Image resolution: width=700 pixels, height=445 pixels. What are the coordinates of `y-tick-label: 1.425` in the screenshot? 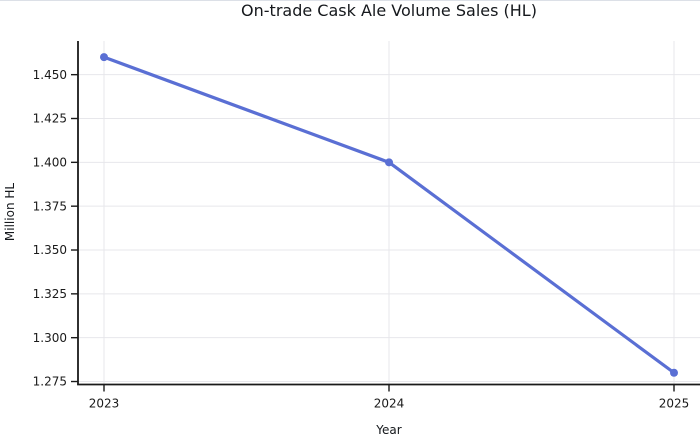 It's located at (50, 119).